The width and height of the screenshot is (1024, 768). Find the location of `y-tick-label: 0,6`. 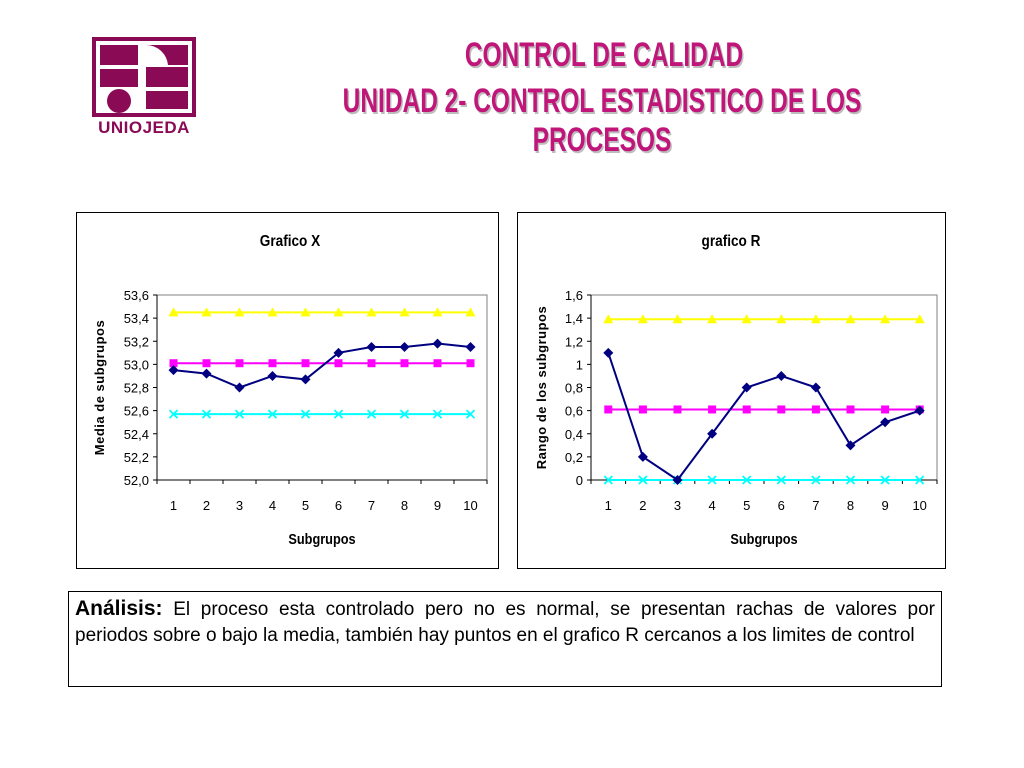

y-tick-label: 0,6 is located at coordinates (574, 411).